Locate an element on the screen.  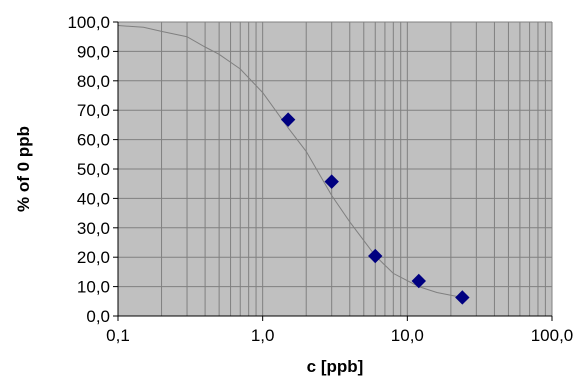
y-tick-label: 70,0 is located at coordinates (93, 110).